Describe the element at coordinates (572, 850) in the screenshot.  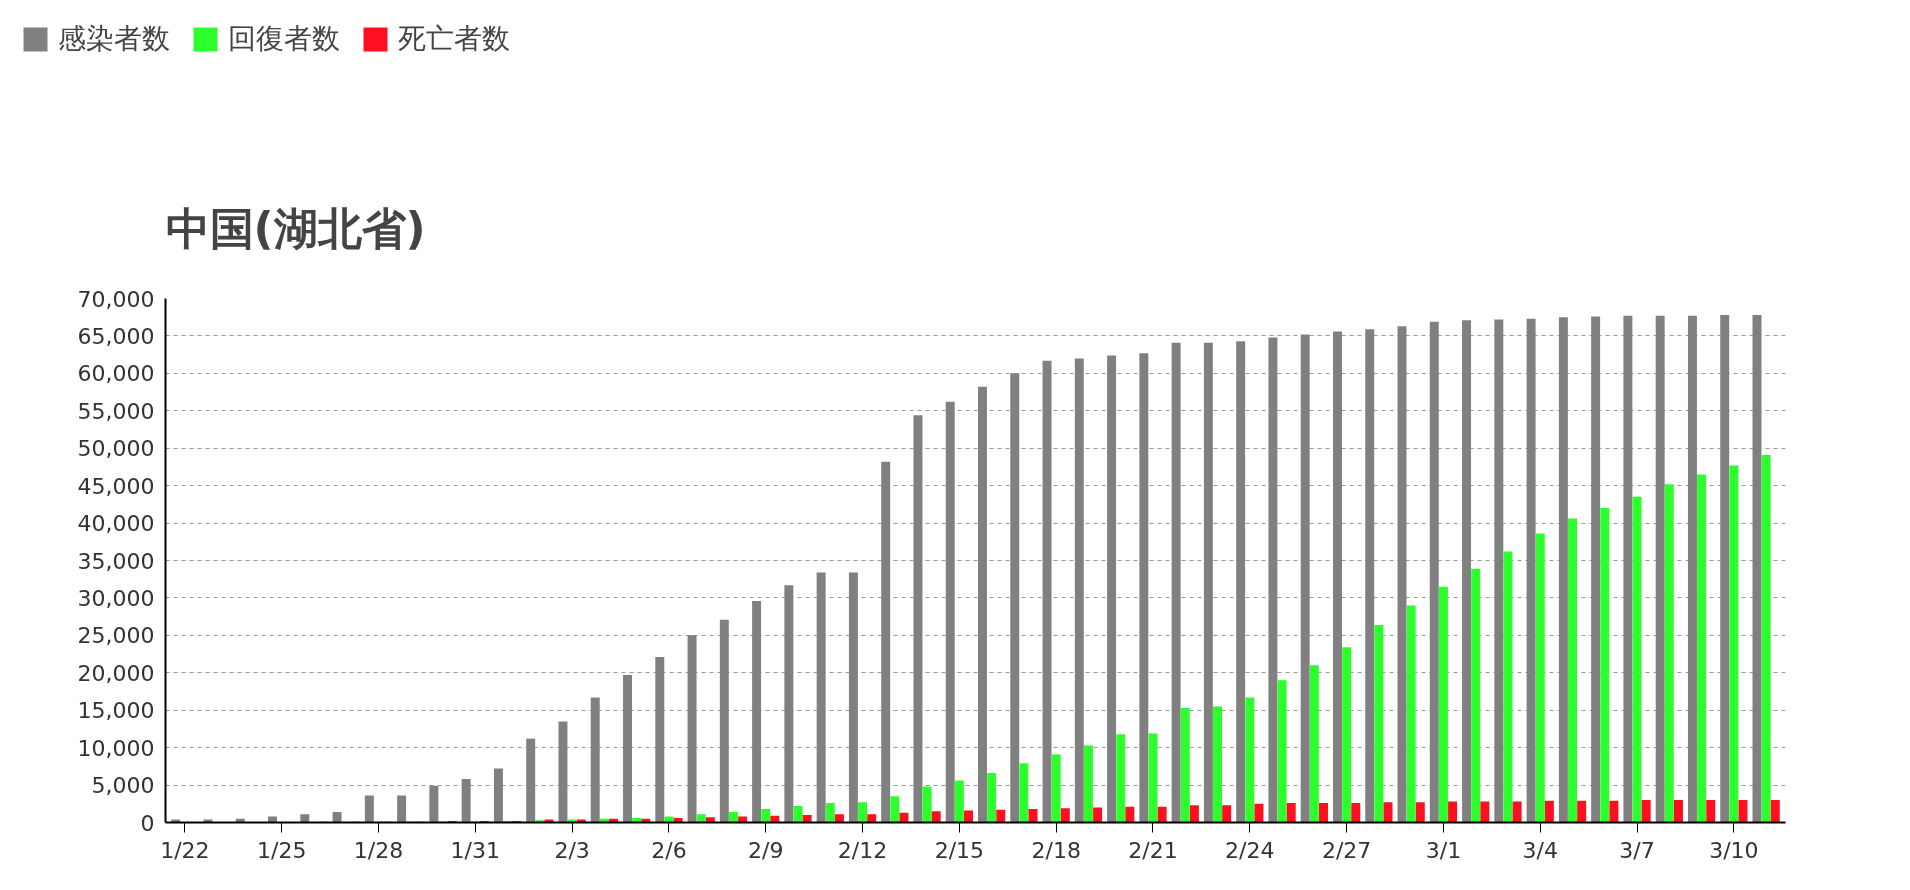
I see `x-tick-label: 2/3` at that location.